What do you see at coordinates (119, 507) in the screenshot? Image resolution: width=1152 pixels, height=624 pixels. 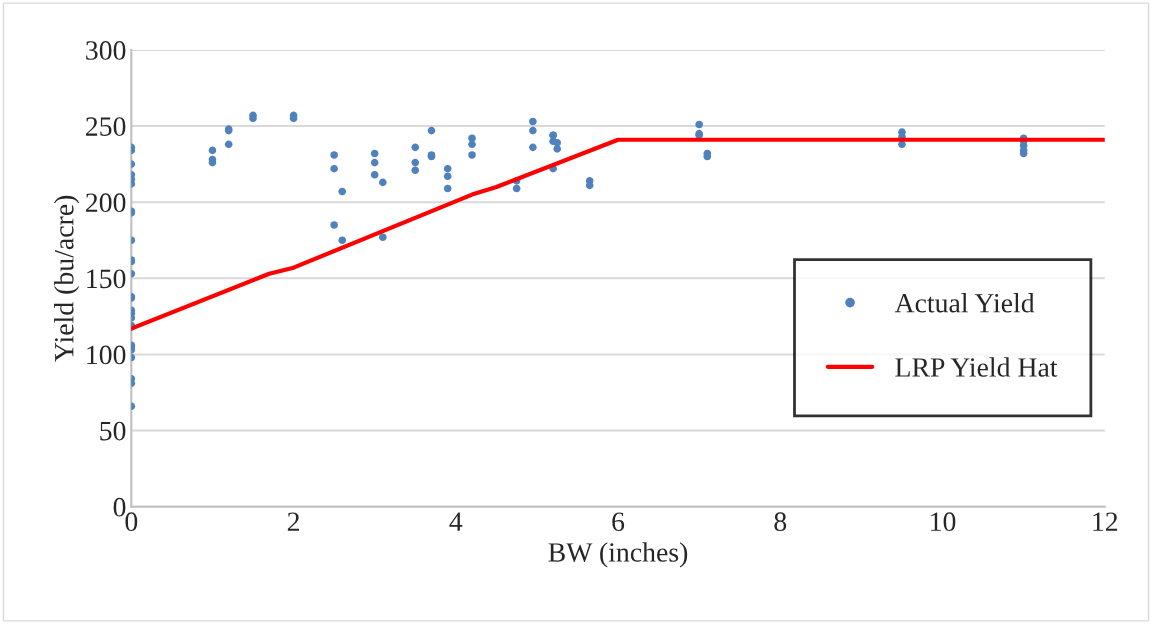 I see `y-tick-label: 0` at bounding box center [119, 507].